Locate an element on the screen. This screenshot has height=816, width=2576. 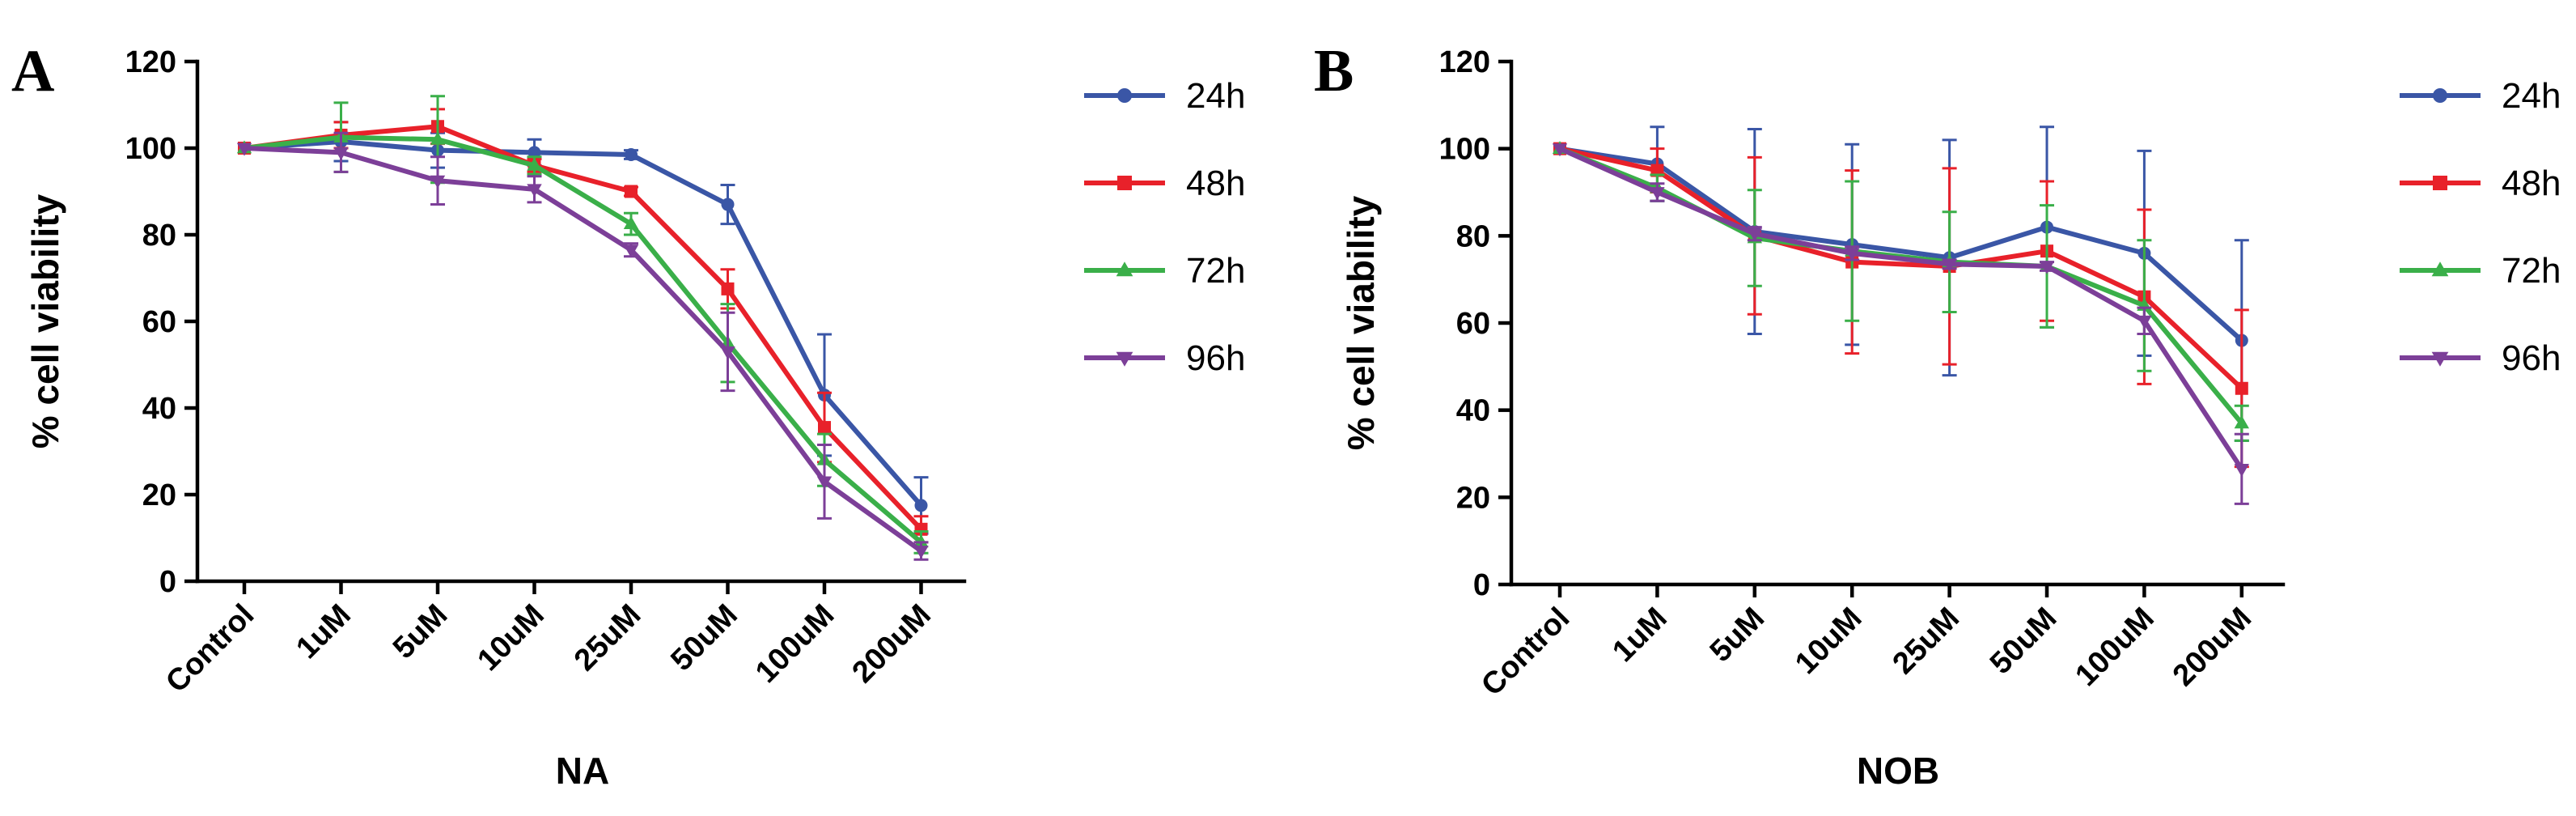
panel-label: B is located at coordinates (1334, 71).